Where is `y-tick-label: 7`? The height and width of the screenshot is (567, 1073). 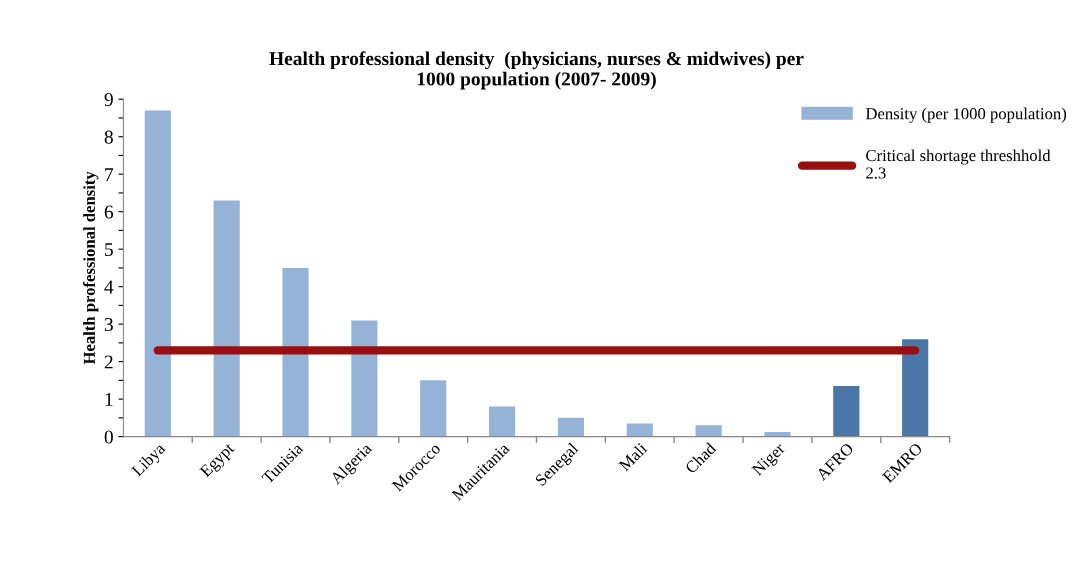 y-tick-label: 7 is located at coordinates (109, 174).